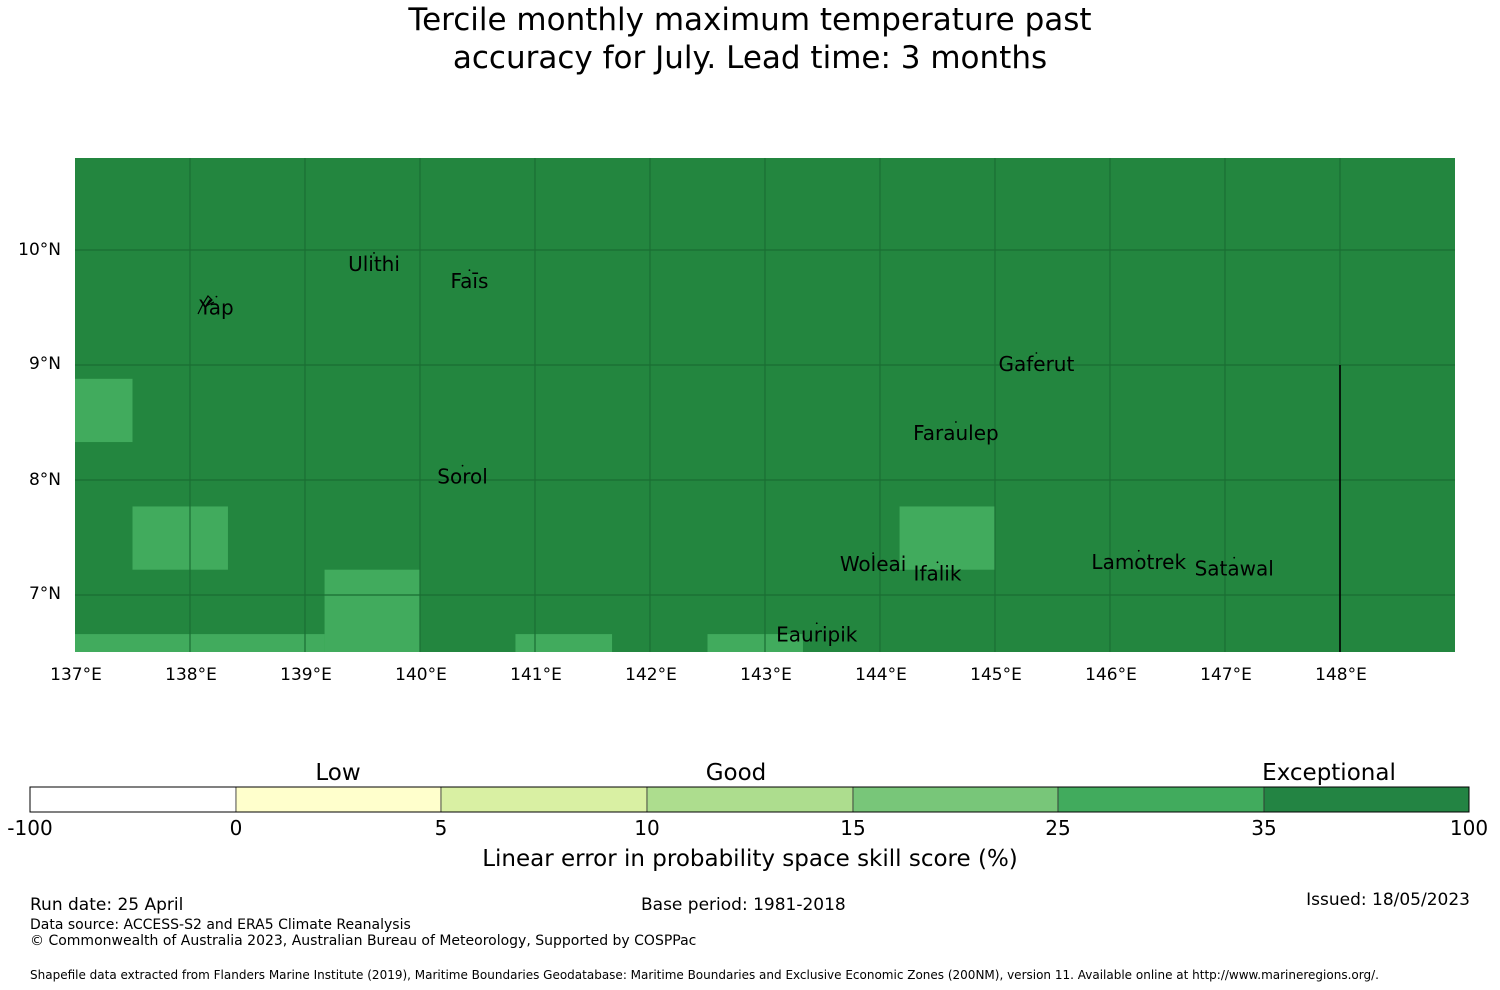 This screenshot has width=1500, height=990. I want to click on yap-island-outline, so click(206, 305).